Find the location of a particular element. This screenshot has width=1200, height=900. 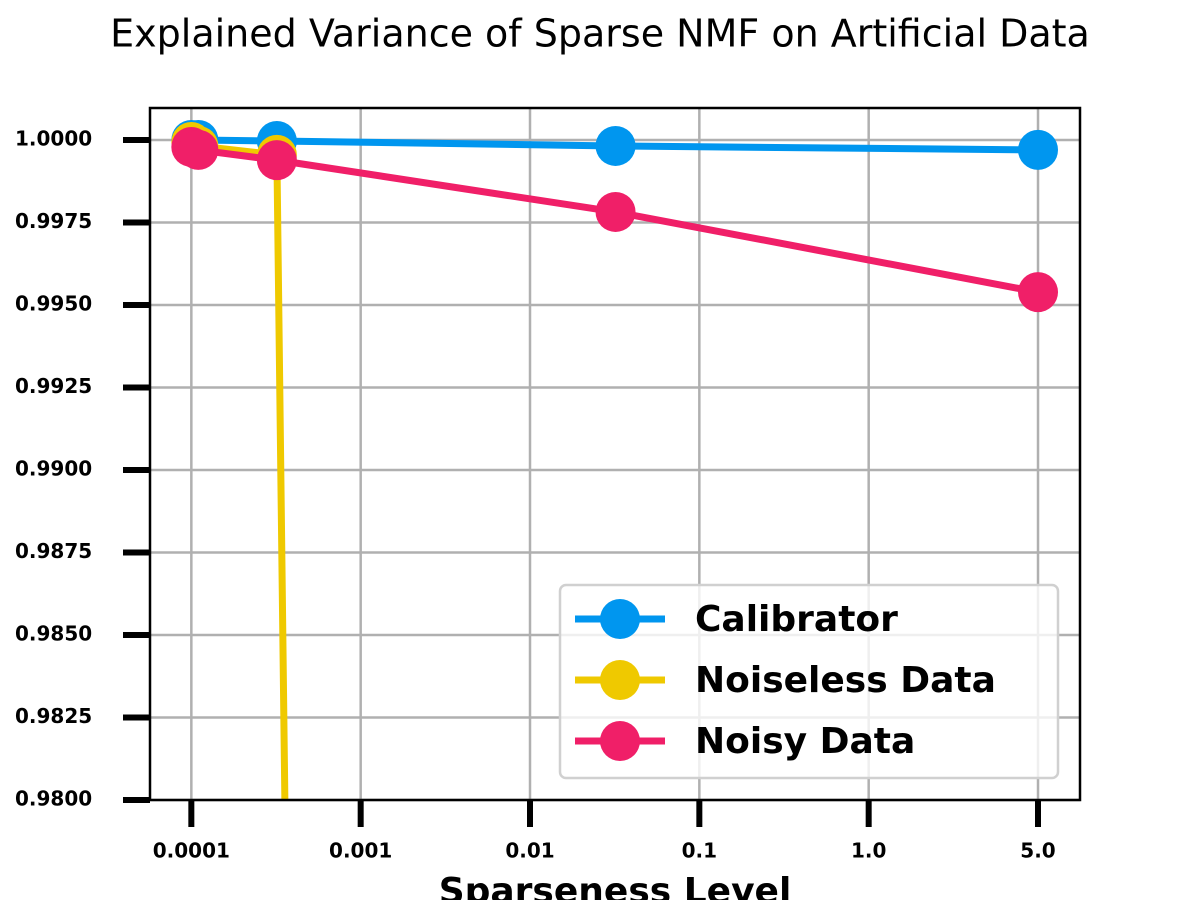

x-tick-label: 0.001 is located at coordinates (360, 851).